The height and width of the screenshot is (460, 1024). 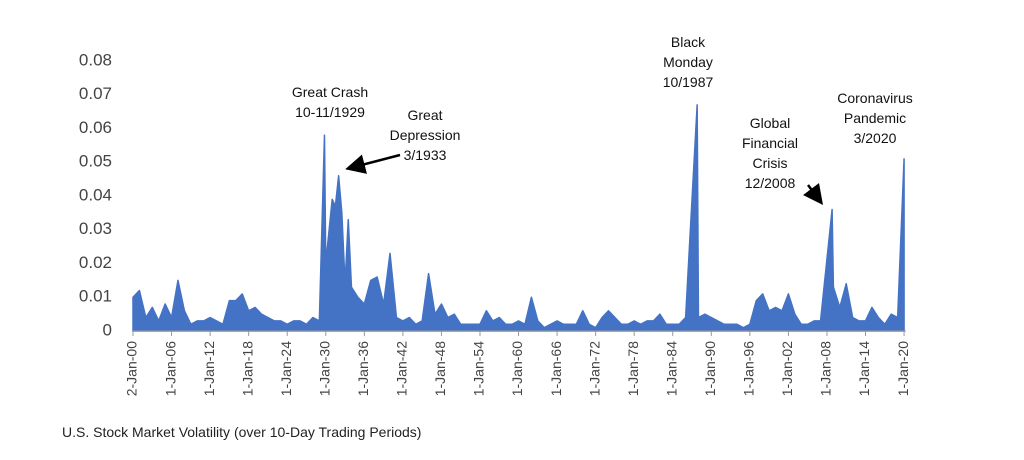 I want to click on annotation: 12/2008, so click(x=770, y=183).